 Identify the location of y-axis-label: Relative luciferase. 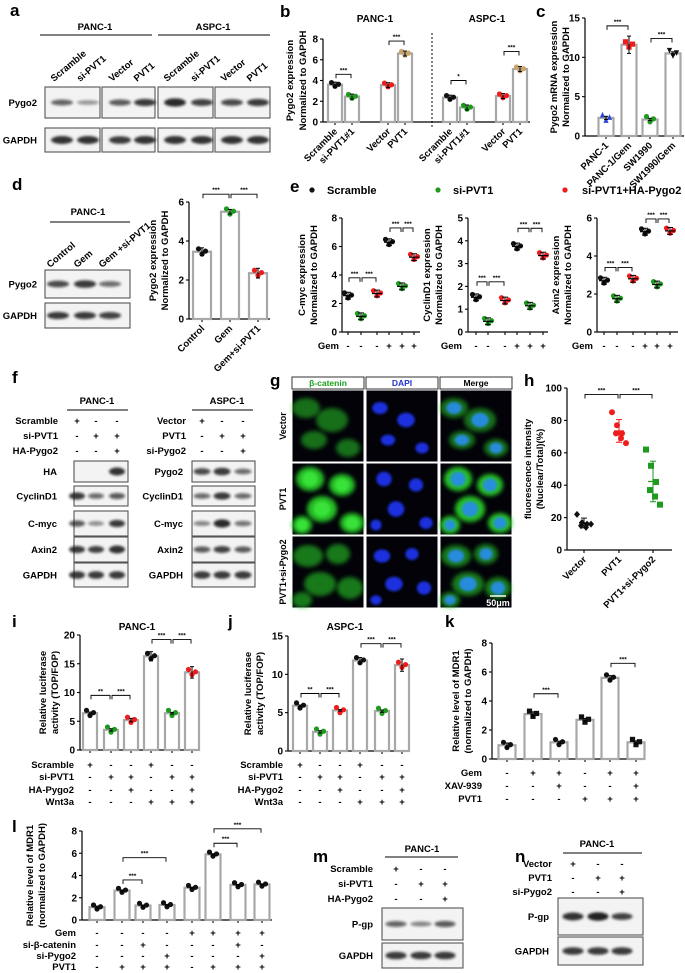
(43, 692).